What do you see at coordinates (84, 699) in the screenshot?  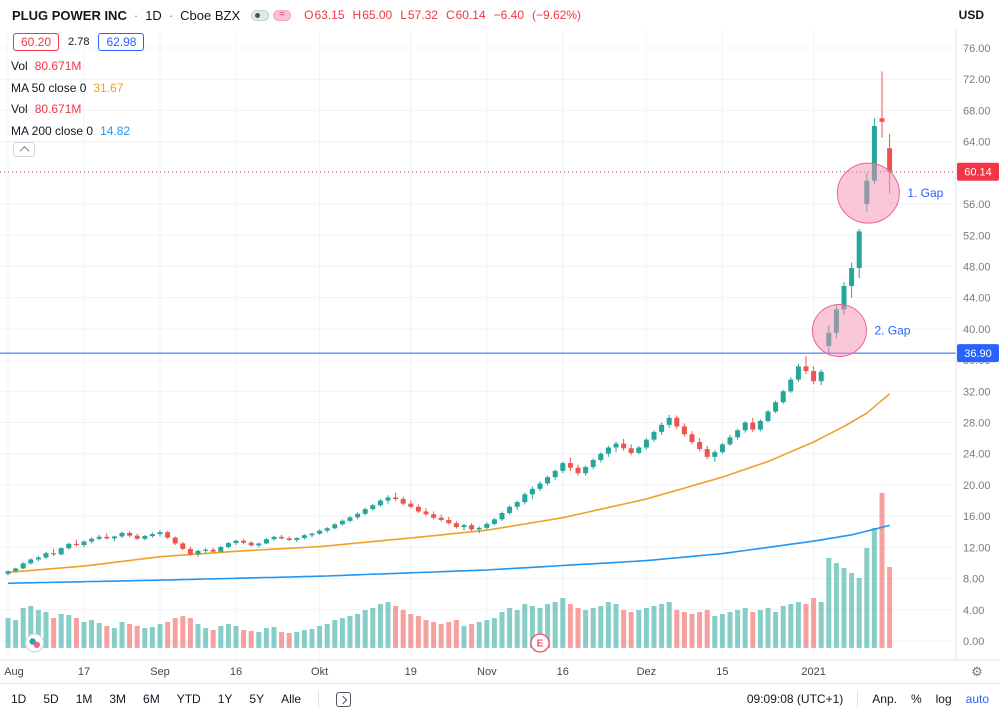 I see `range-1m: 1M` at bounding box center [84, 699].